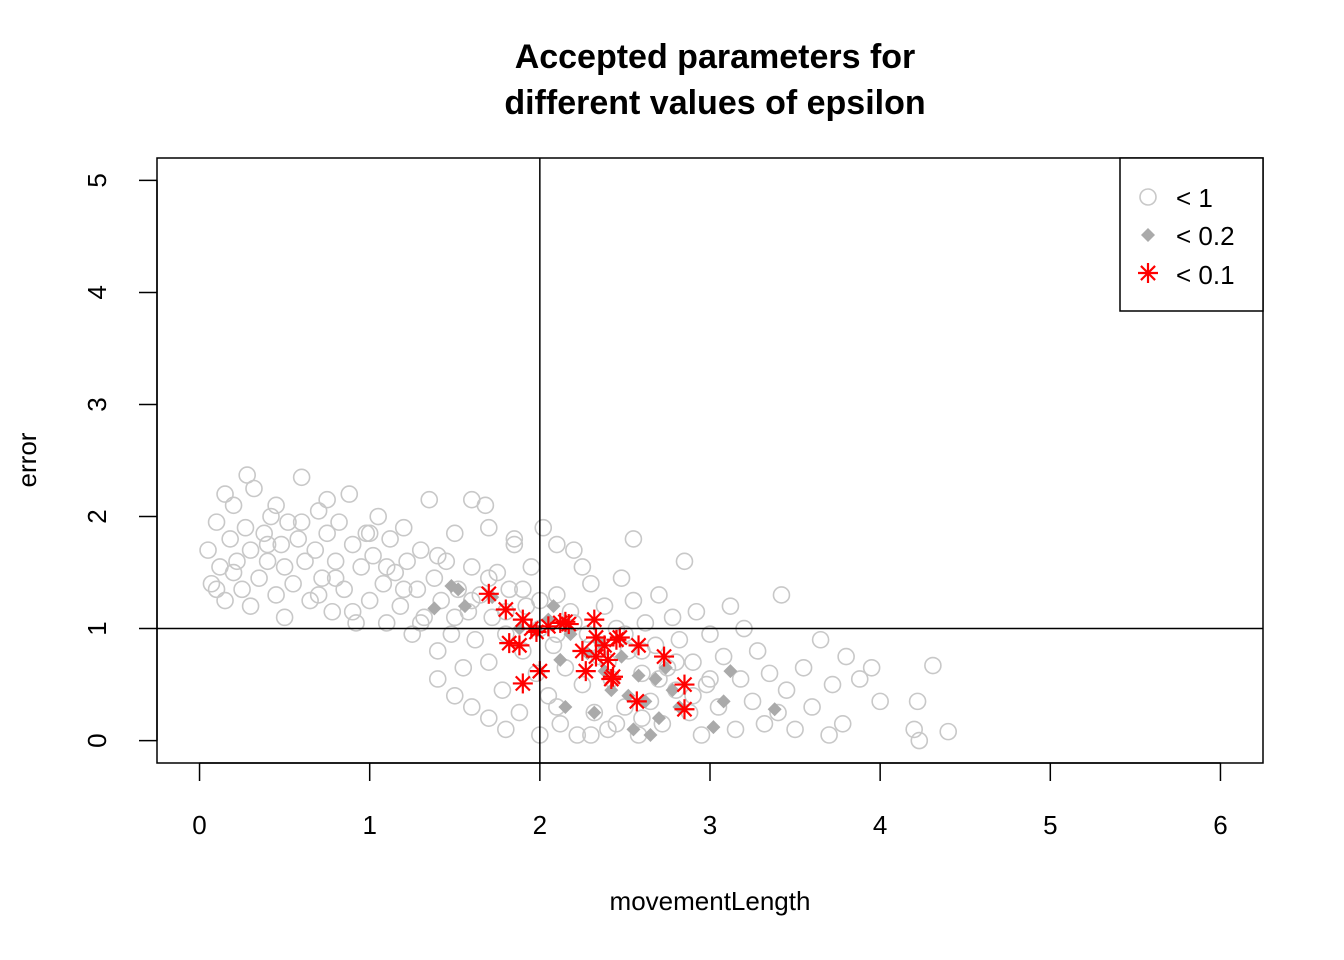 Image resolution: width=1344 pixels, height=960 pixels. What do you see at coordinates (27, 459) in the screenshot?
I see `y-axis-label: error` at bounding box center [27, 459].